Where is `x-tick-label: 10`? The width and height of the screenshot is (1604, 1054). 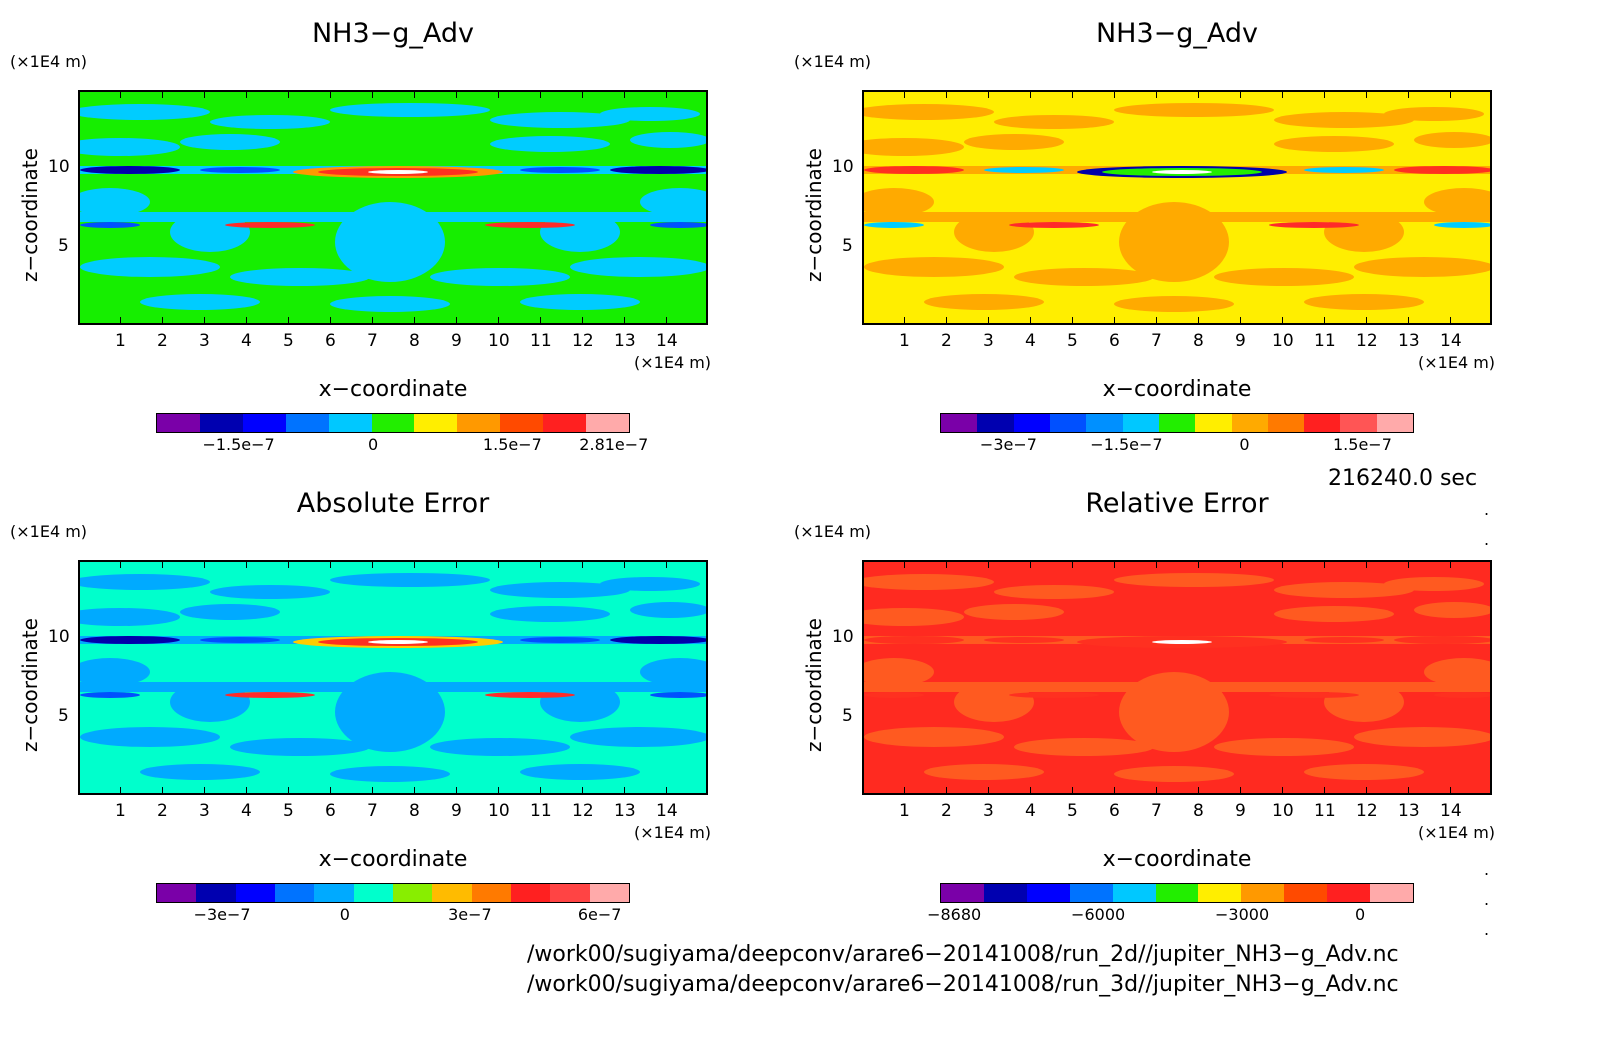
x-tick-label: 10 is located at coordinates (1283, 341).